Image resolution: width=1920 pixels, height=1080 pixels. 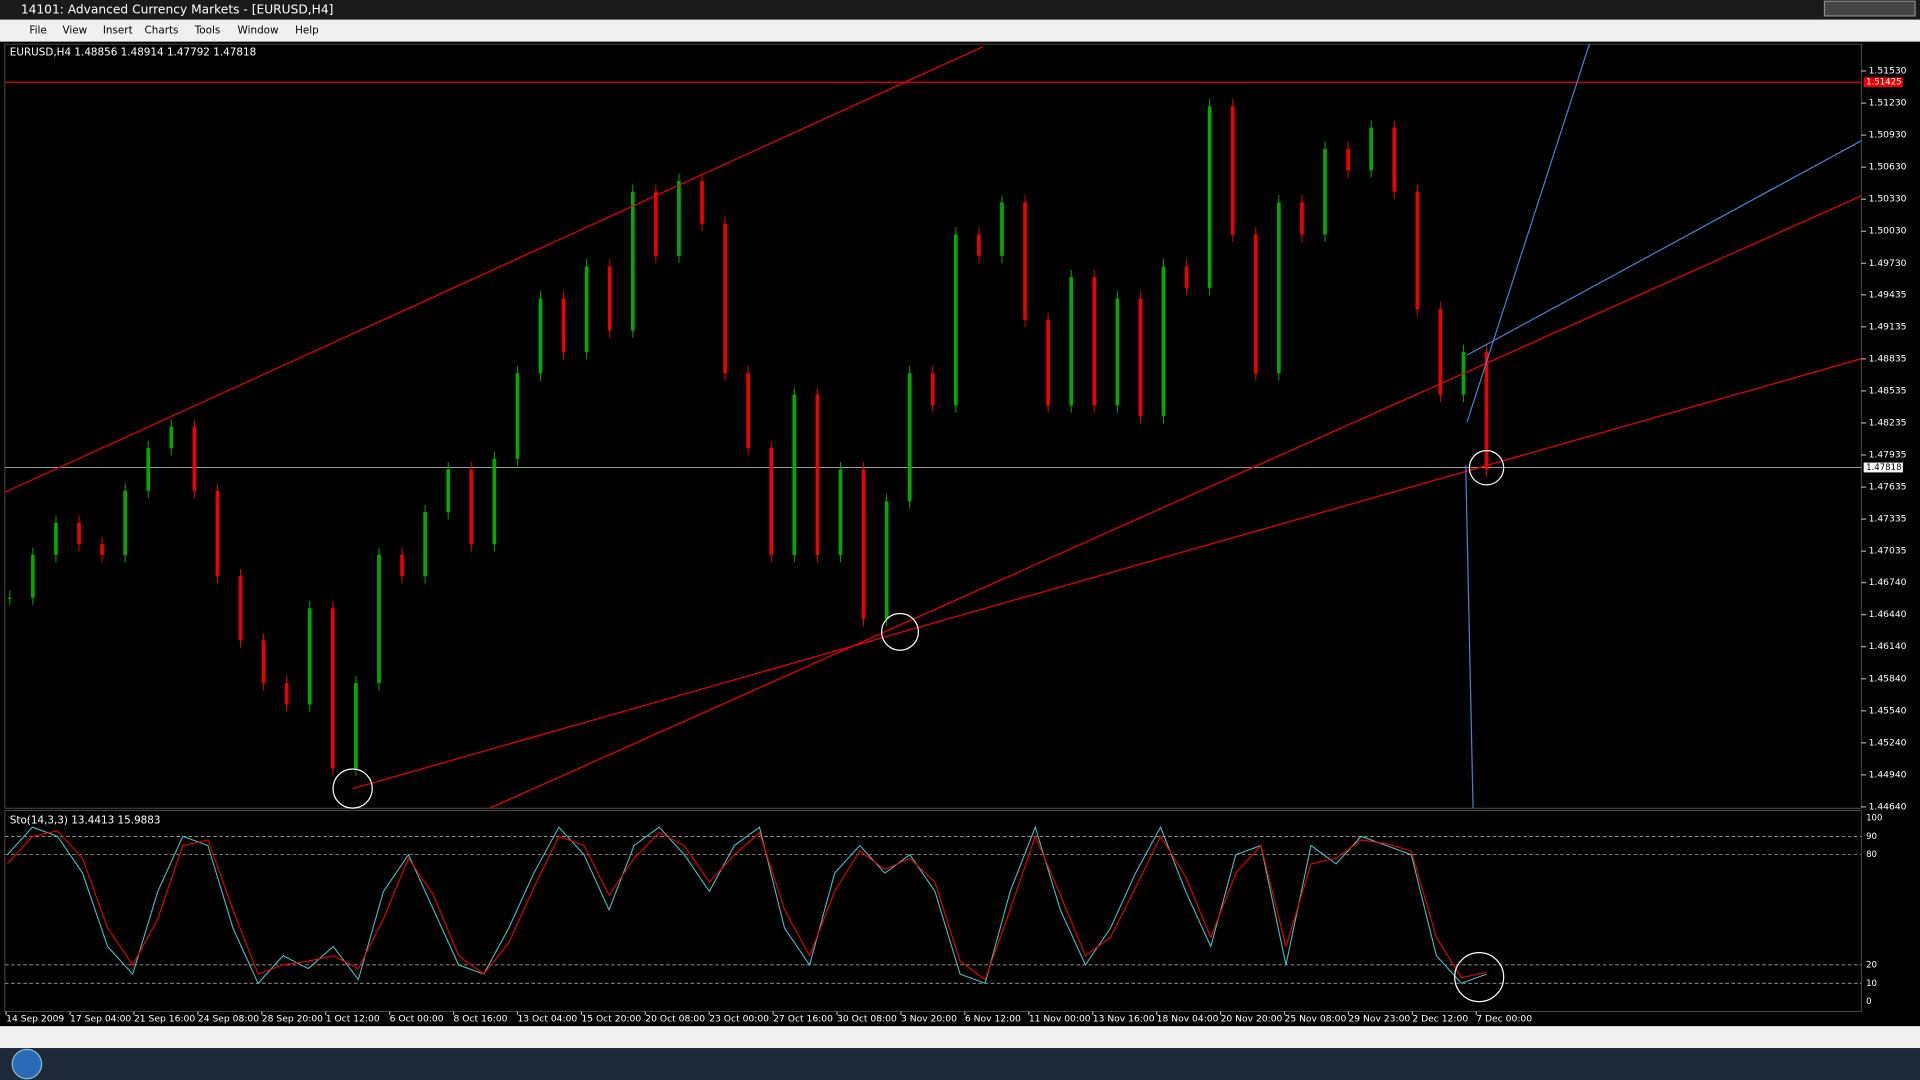 What do you see at coordinates (164, 1018) in the screenshot?
I see `time-label: 21 Sep 16:00` at bounding box center [164, 1018].